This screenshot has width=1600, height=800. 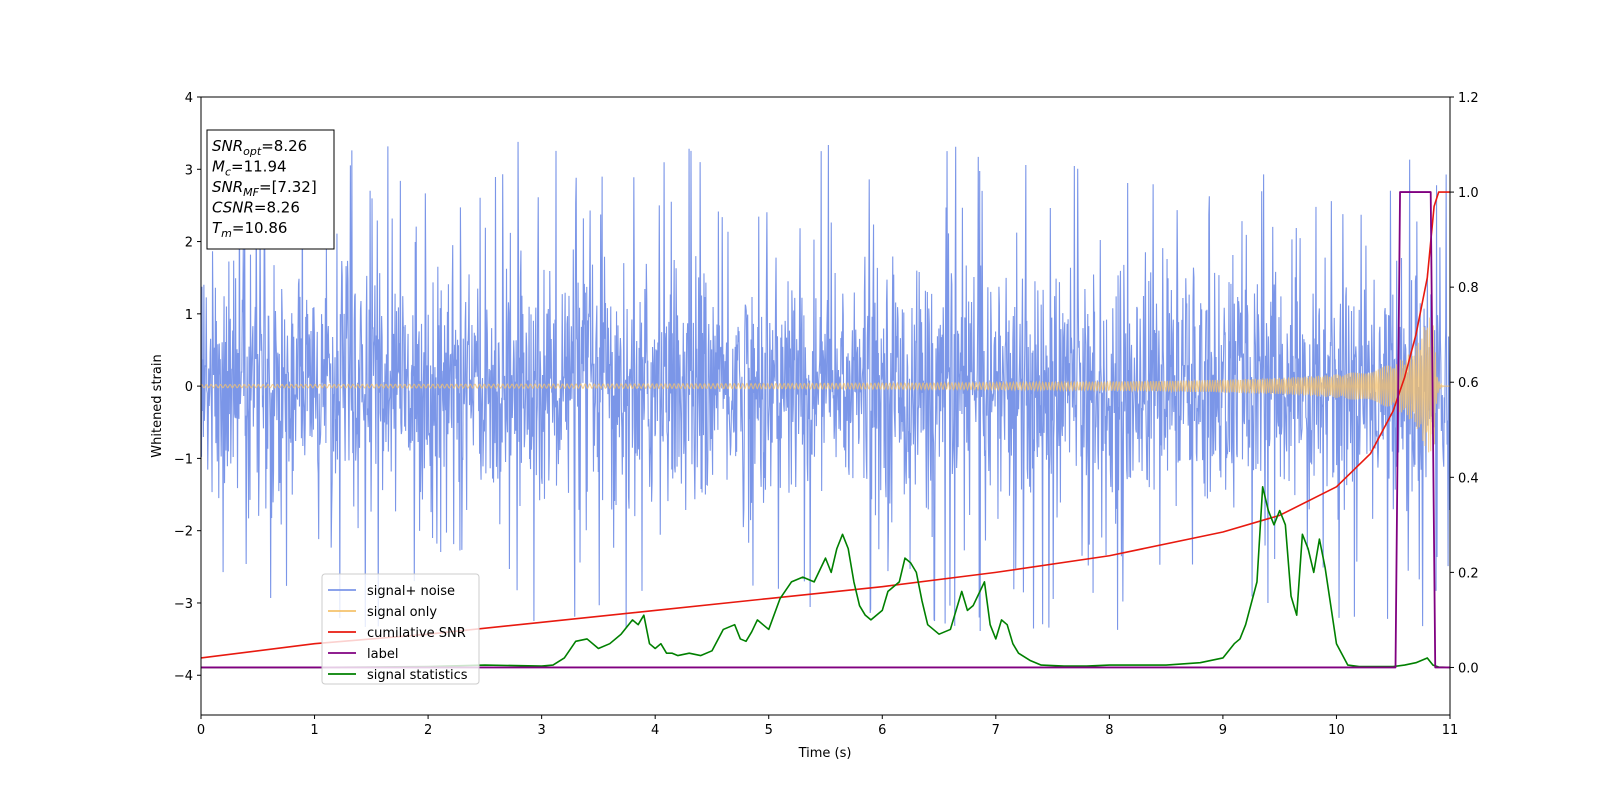 I want to click on x-tick-label: 10, so click(x=1336, y=730).